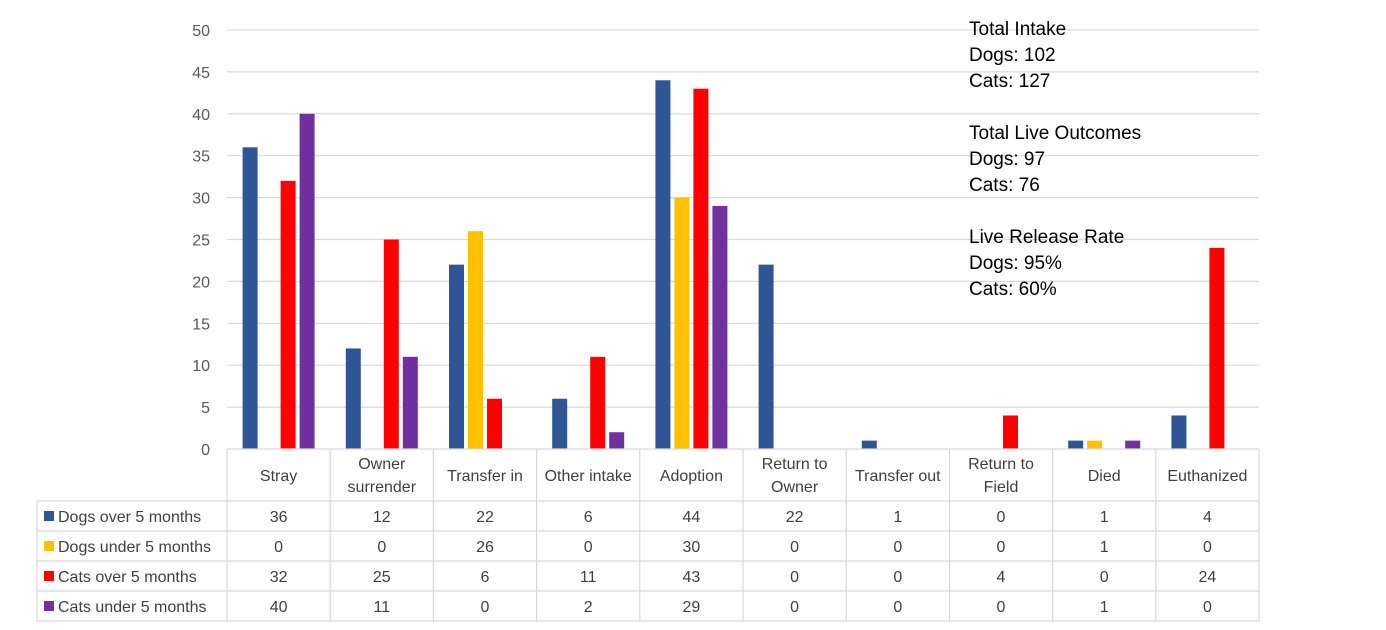 The height and width of the screenshot is (630, 1386). I want to click on category-label: Euthanized, so click(1207, 476).